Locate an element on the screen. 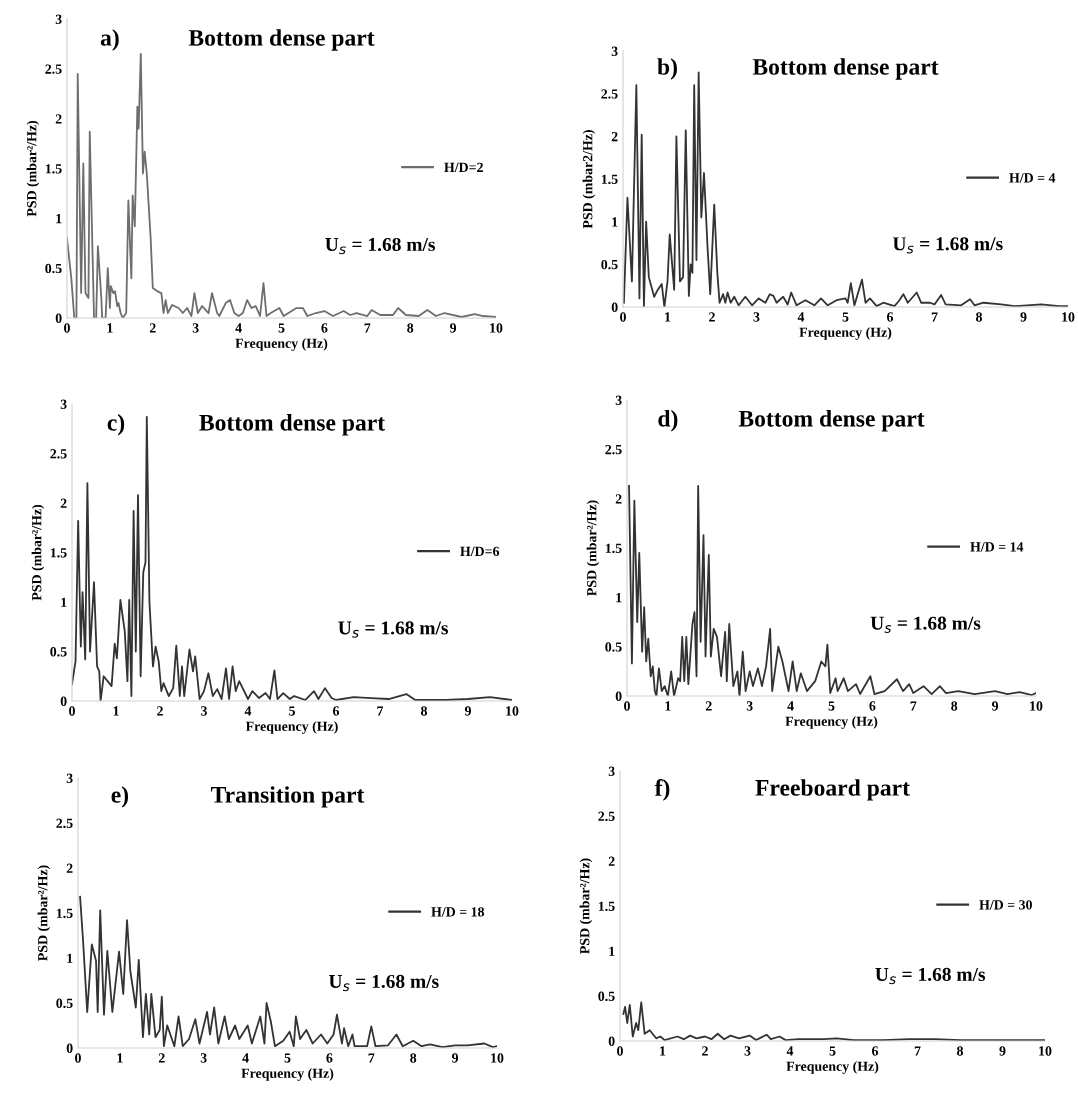 This screenshot has height=1104, width=1078. annotation: c) is located at coordinates (116, 425).